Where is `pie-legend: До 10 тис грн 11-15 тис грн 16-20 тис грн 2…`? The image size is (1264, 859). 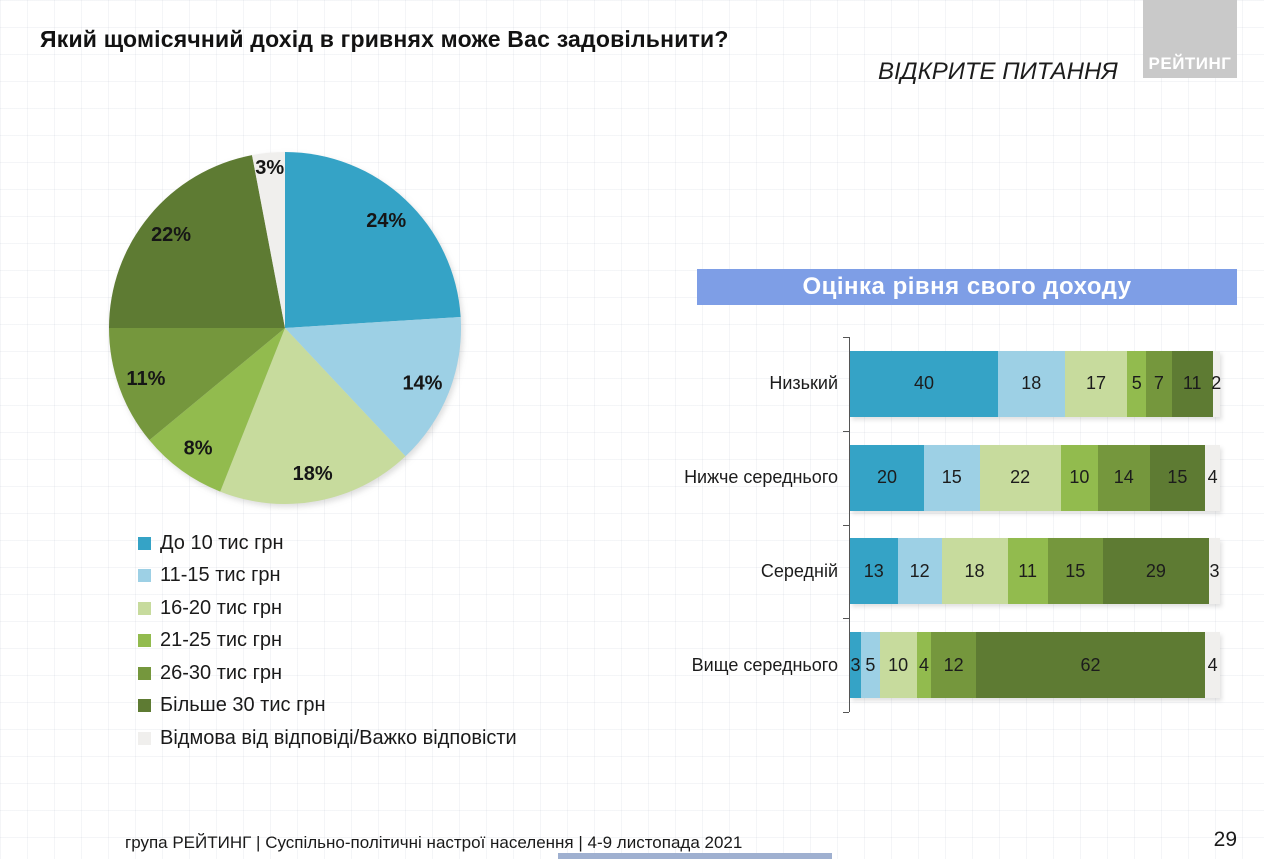 pie-legend: До 10 тис грн 11-15 тис грн 16-20 тис грн 2… is located at coordinates (327, 641).